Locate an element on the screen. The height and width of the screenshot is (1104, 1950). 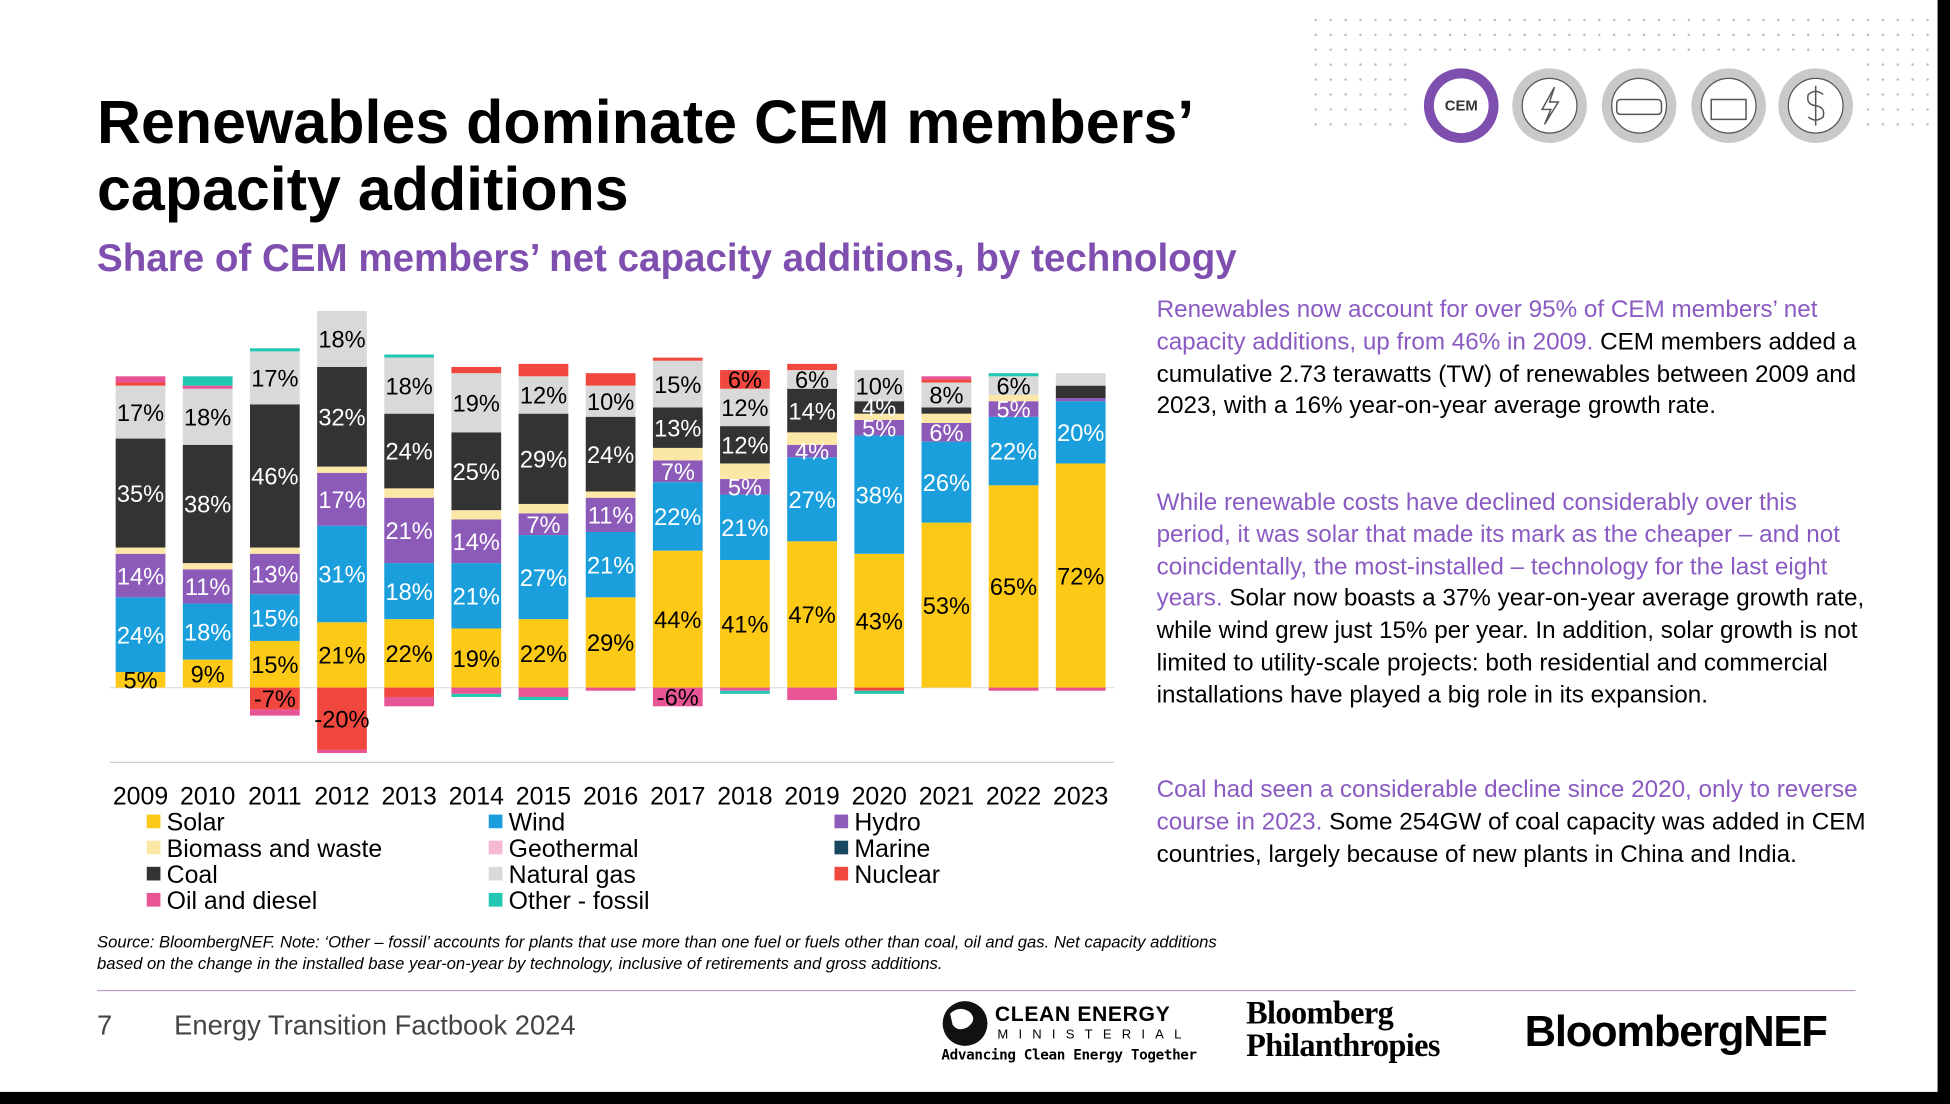
legend-swatch is located at coordinates (153, 873).